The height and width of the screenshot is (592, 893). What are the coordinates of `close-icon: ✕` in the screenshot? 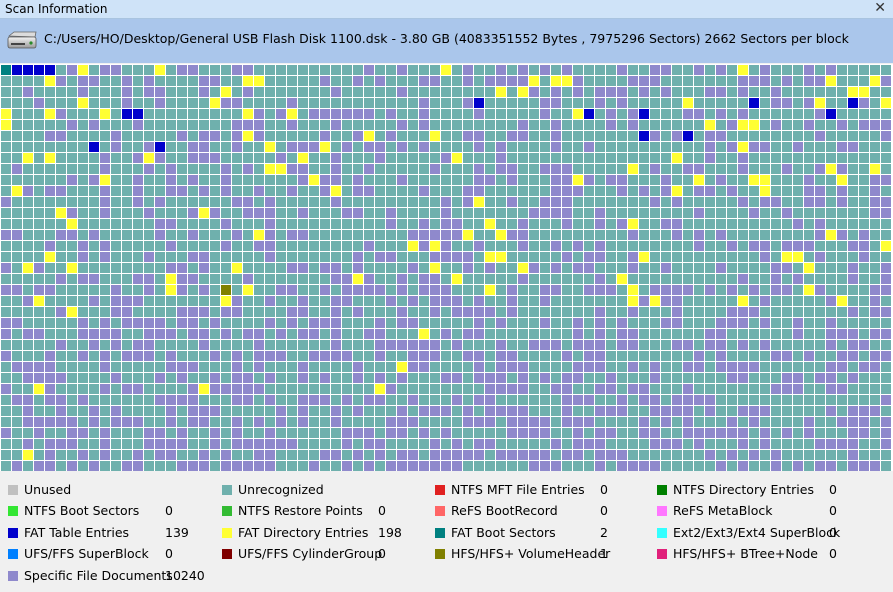 It's located at (880, 8).